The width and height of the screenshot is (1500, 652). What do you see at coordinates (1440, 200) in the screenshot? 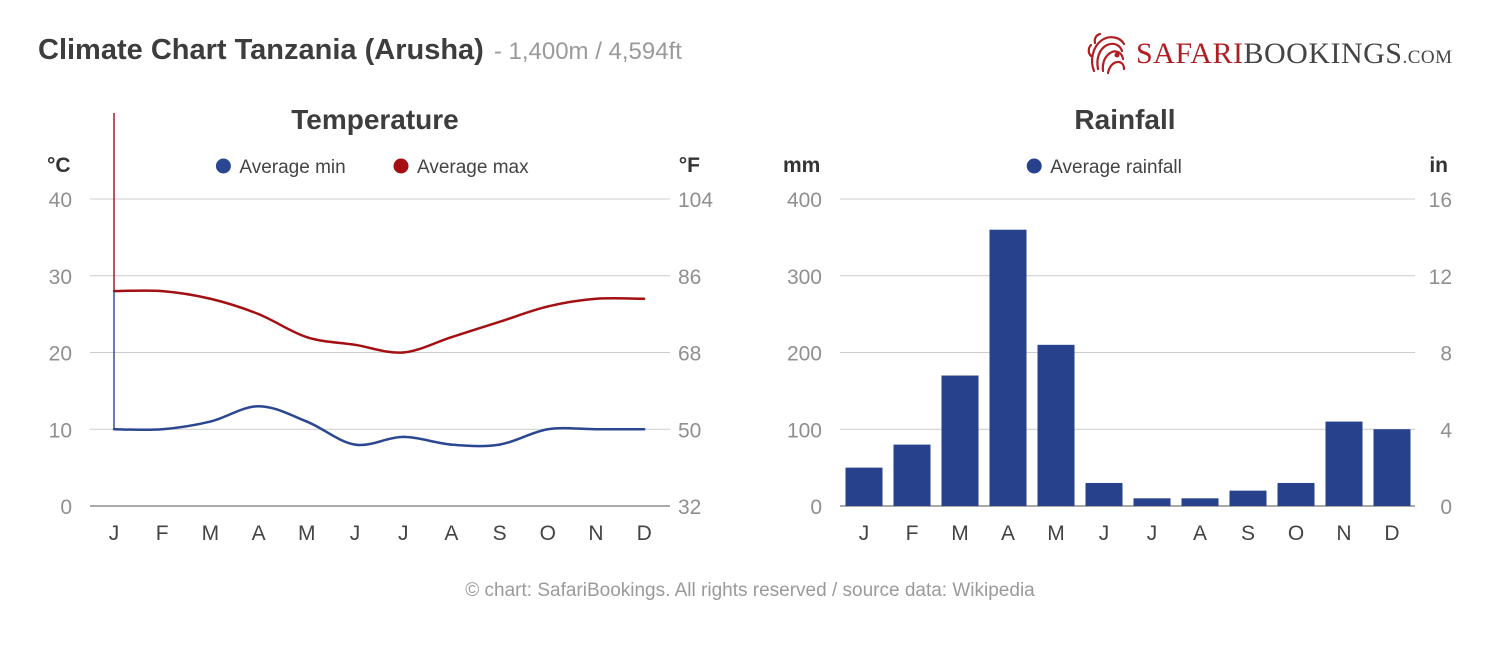
I see `y-right-tick-label: 16` at bounding box center [1440, 200].